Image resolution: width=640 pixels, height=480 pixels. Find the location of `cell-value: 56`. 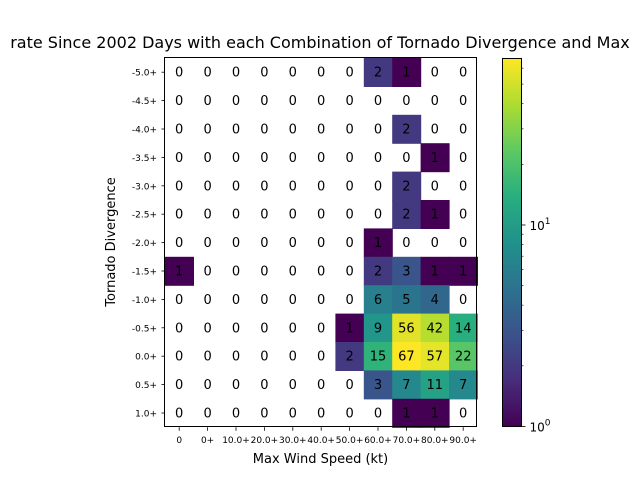

cell-value: 56 is located at coordinates (406, 328).